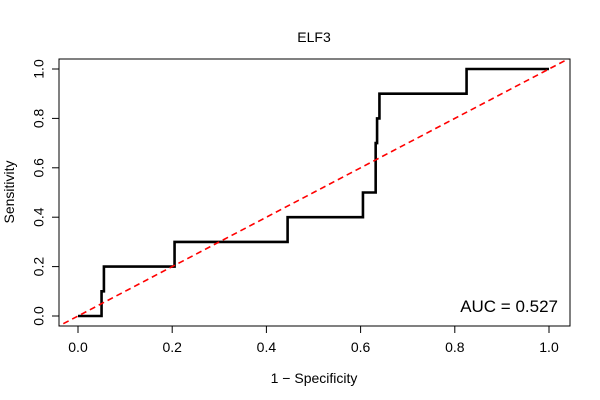 The width and height of the screenshot is (600, 400). What do you see at coordinates (267, 347) in the screenshot?
I see `x-tick-label: 0.4` at bounding box center [267, 347].